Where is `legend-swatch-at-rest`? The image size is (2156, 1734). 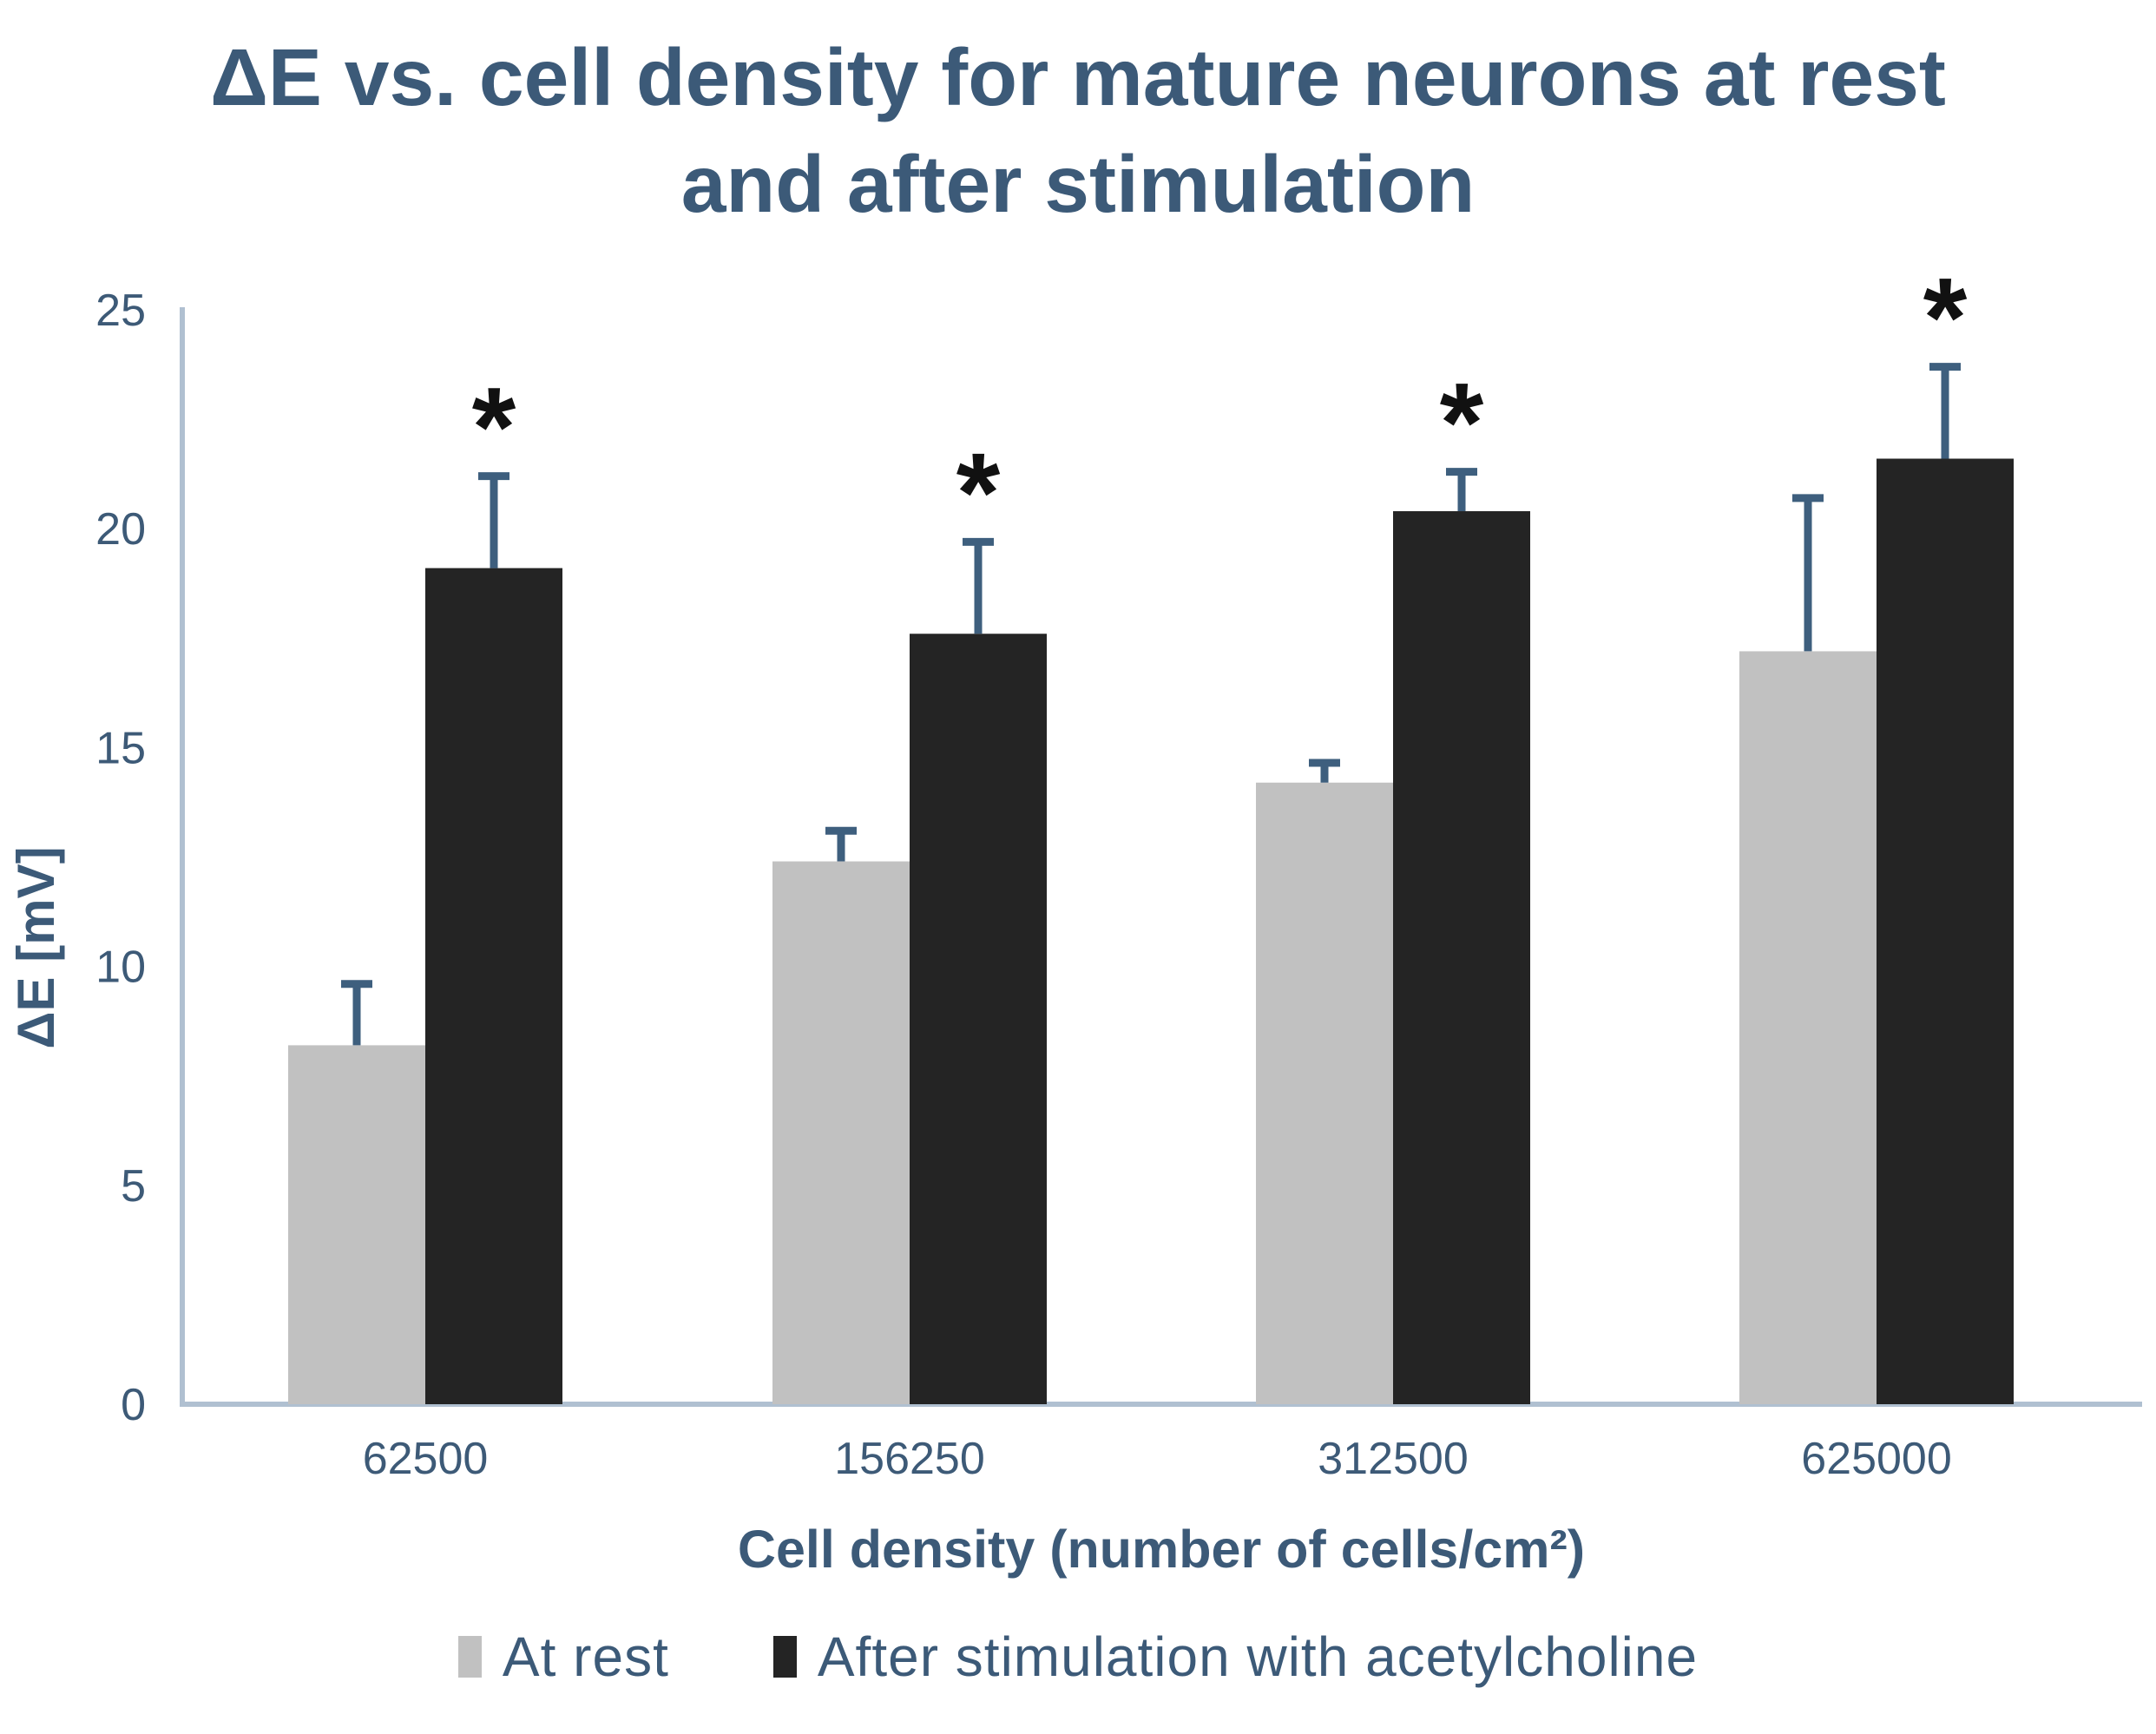
legend-swatch-at-rest is located at coordinates (469, 1657).